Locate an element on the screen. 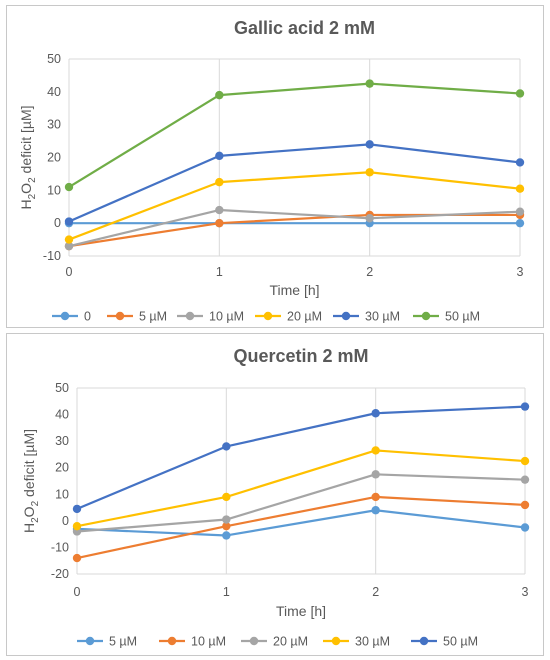 This screenshot has height=660, width=550. gallic-legend-label: 20 µM is located at coordinates (304, 317).